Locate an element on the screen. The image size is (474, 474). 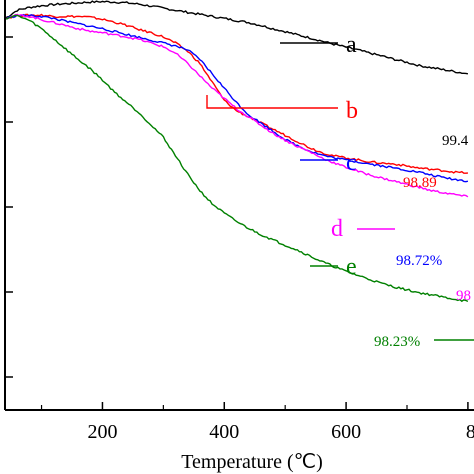
series-label-c: c is located at coordinates (351, 163).